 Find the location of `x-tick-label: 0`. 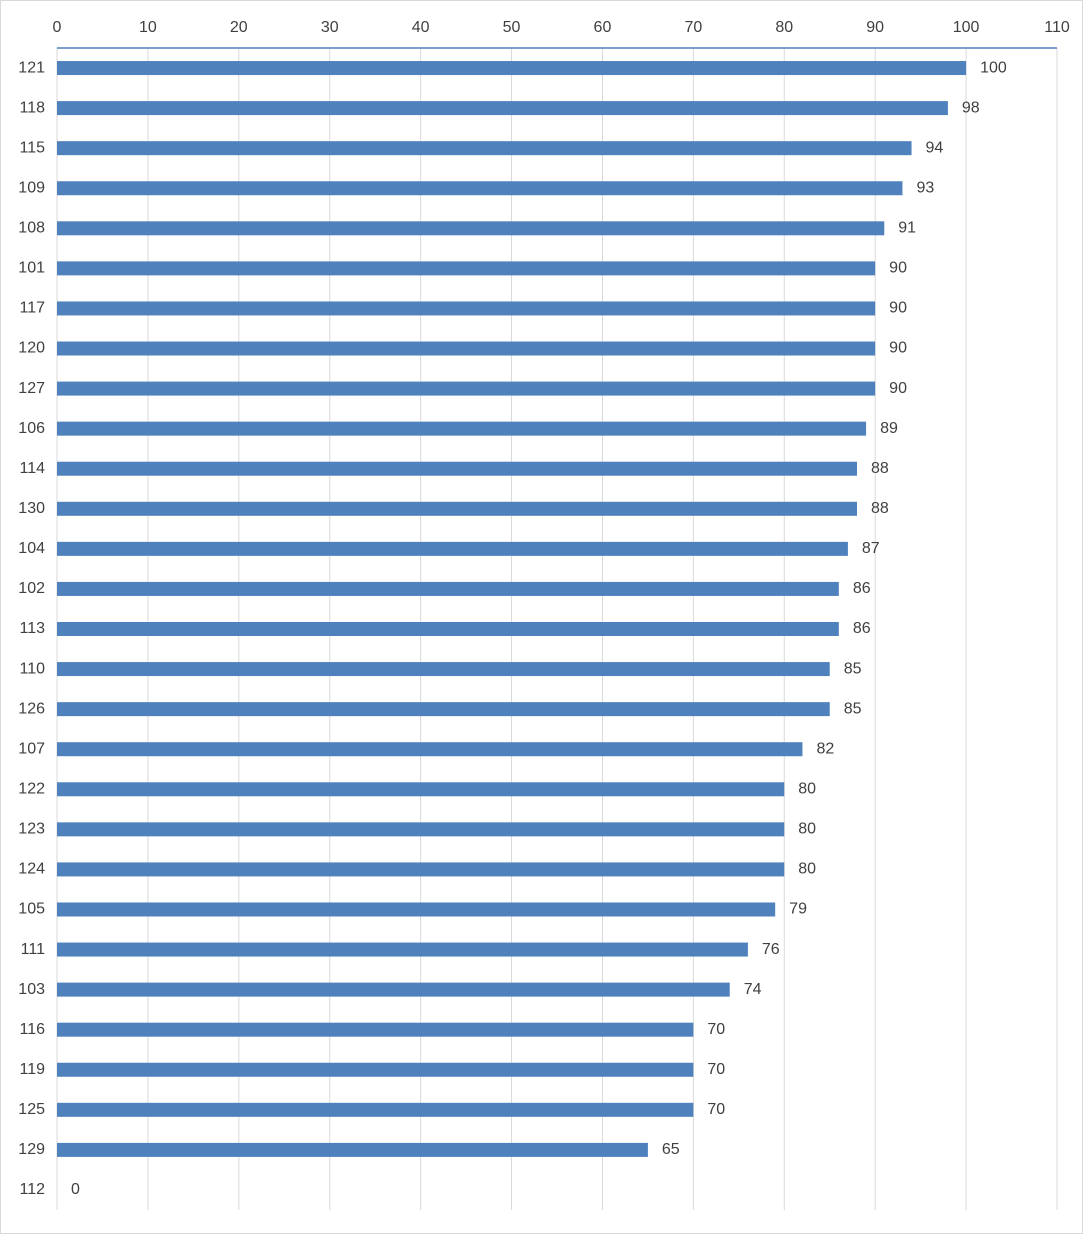

x-tick-label: 0 is located at coordinates (57, 27).